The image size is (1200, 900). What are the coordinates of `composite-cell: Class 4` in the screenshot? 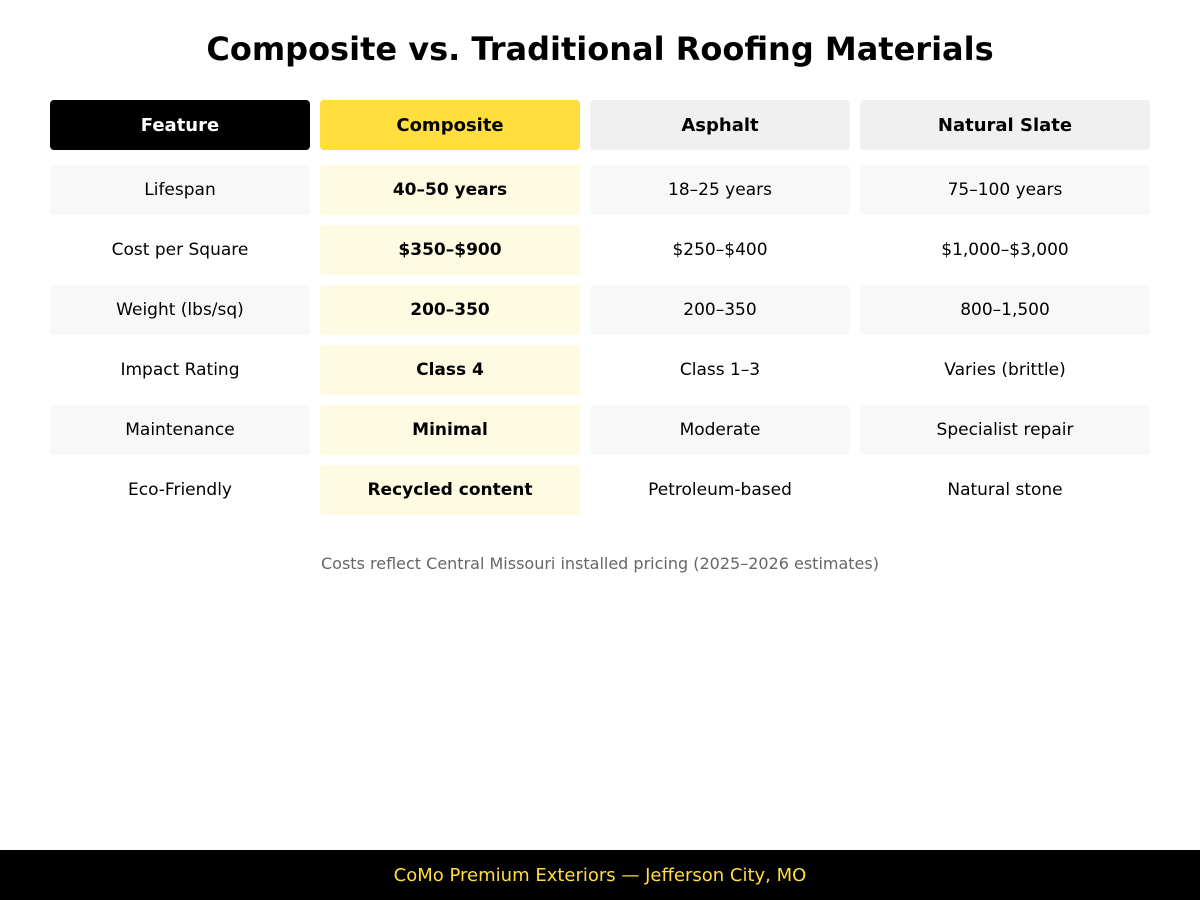 It's located at (450, 370).